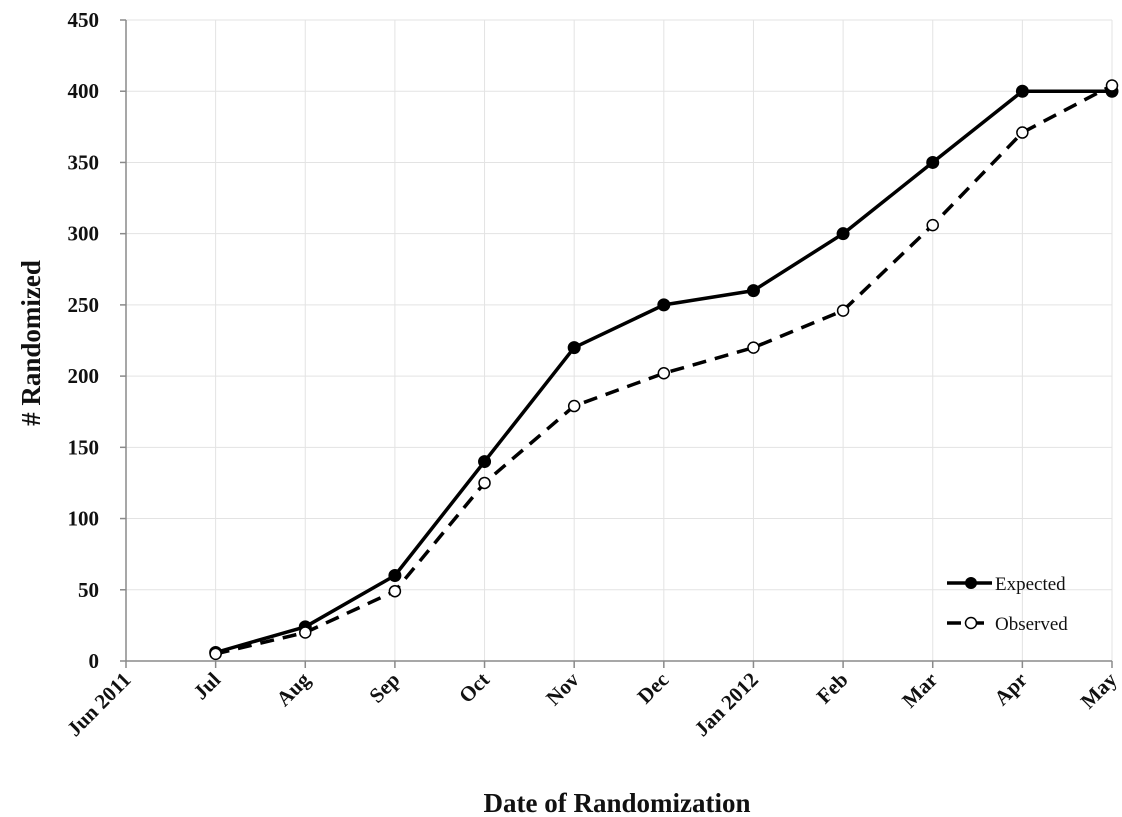 The width and height of the screenshot is (1122, 817). Describe the element at coordinates (1010, 689) in the screenshot. I see `x-tick-label: Apr` at that location.